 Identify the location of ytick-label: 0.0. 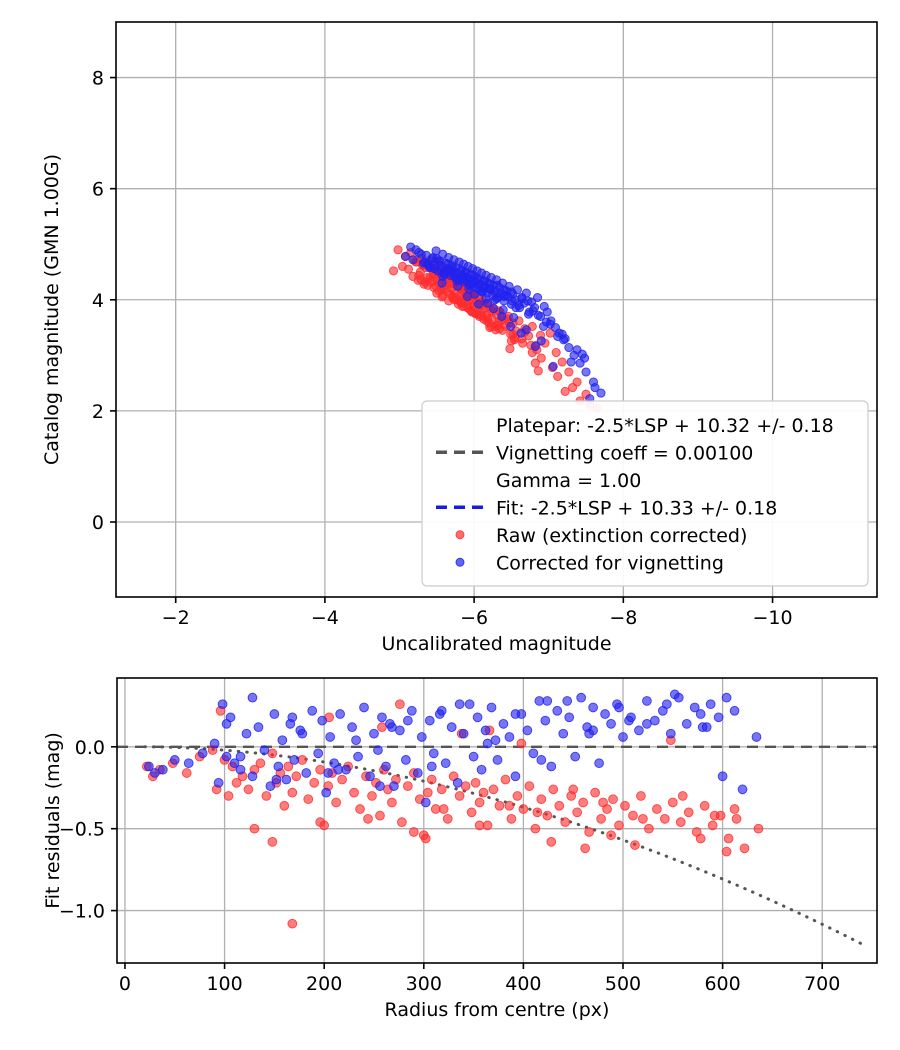
(90, 748).